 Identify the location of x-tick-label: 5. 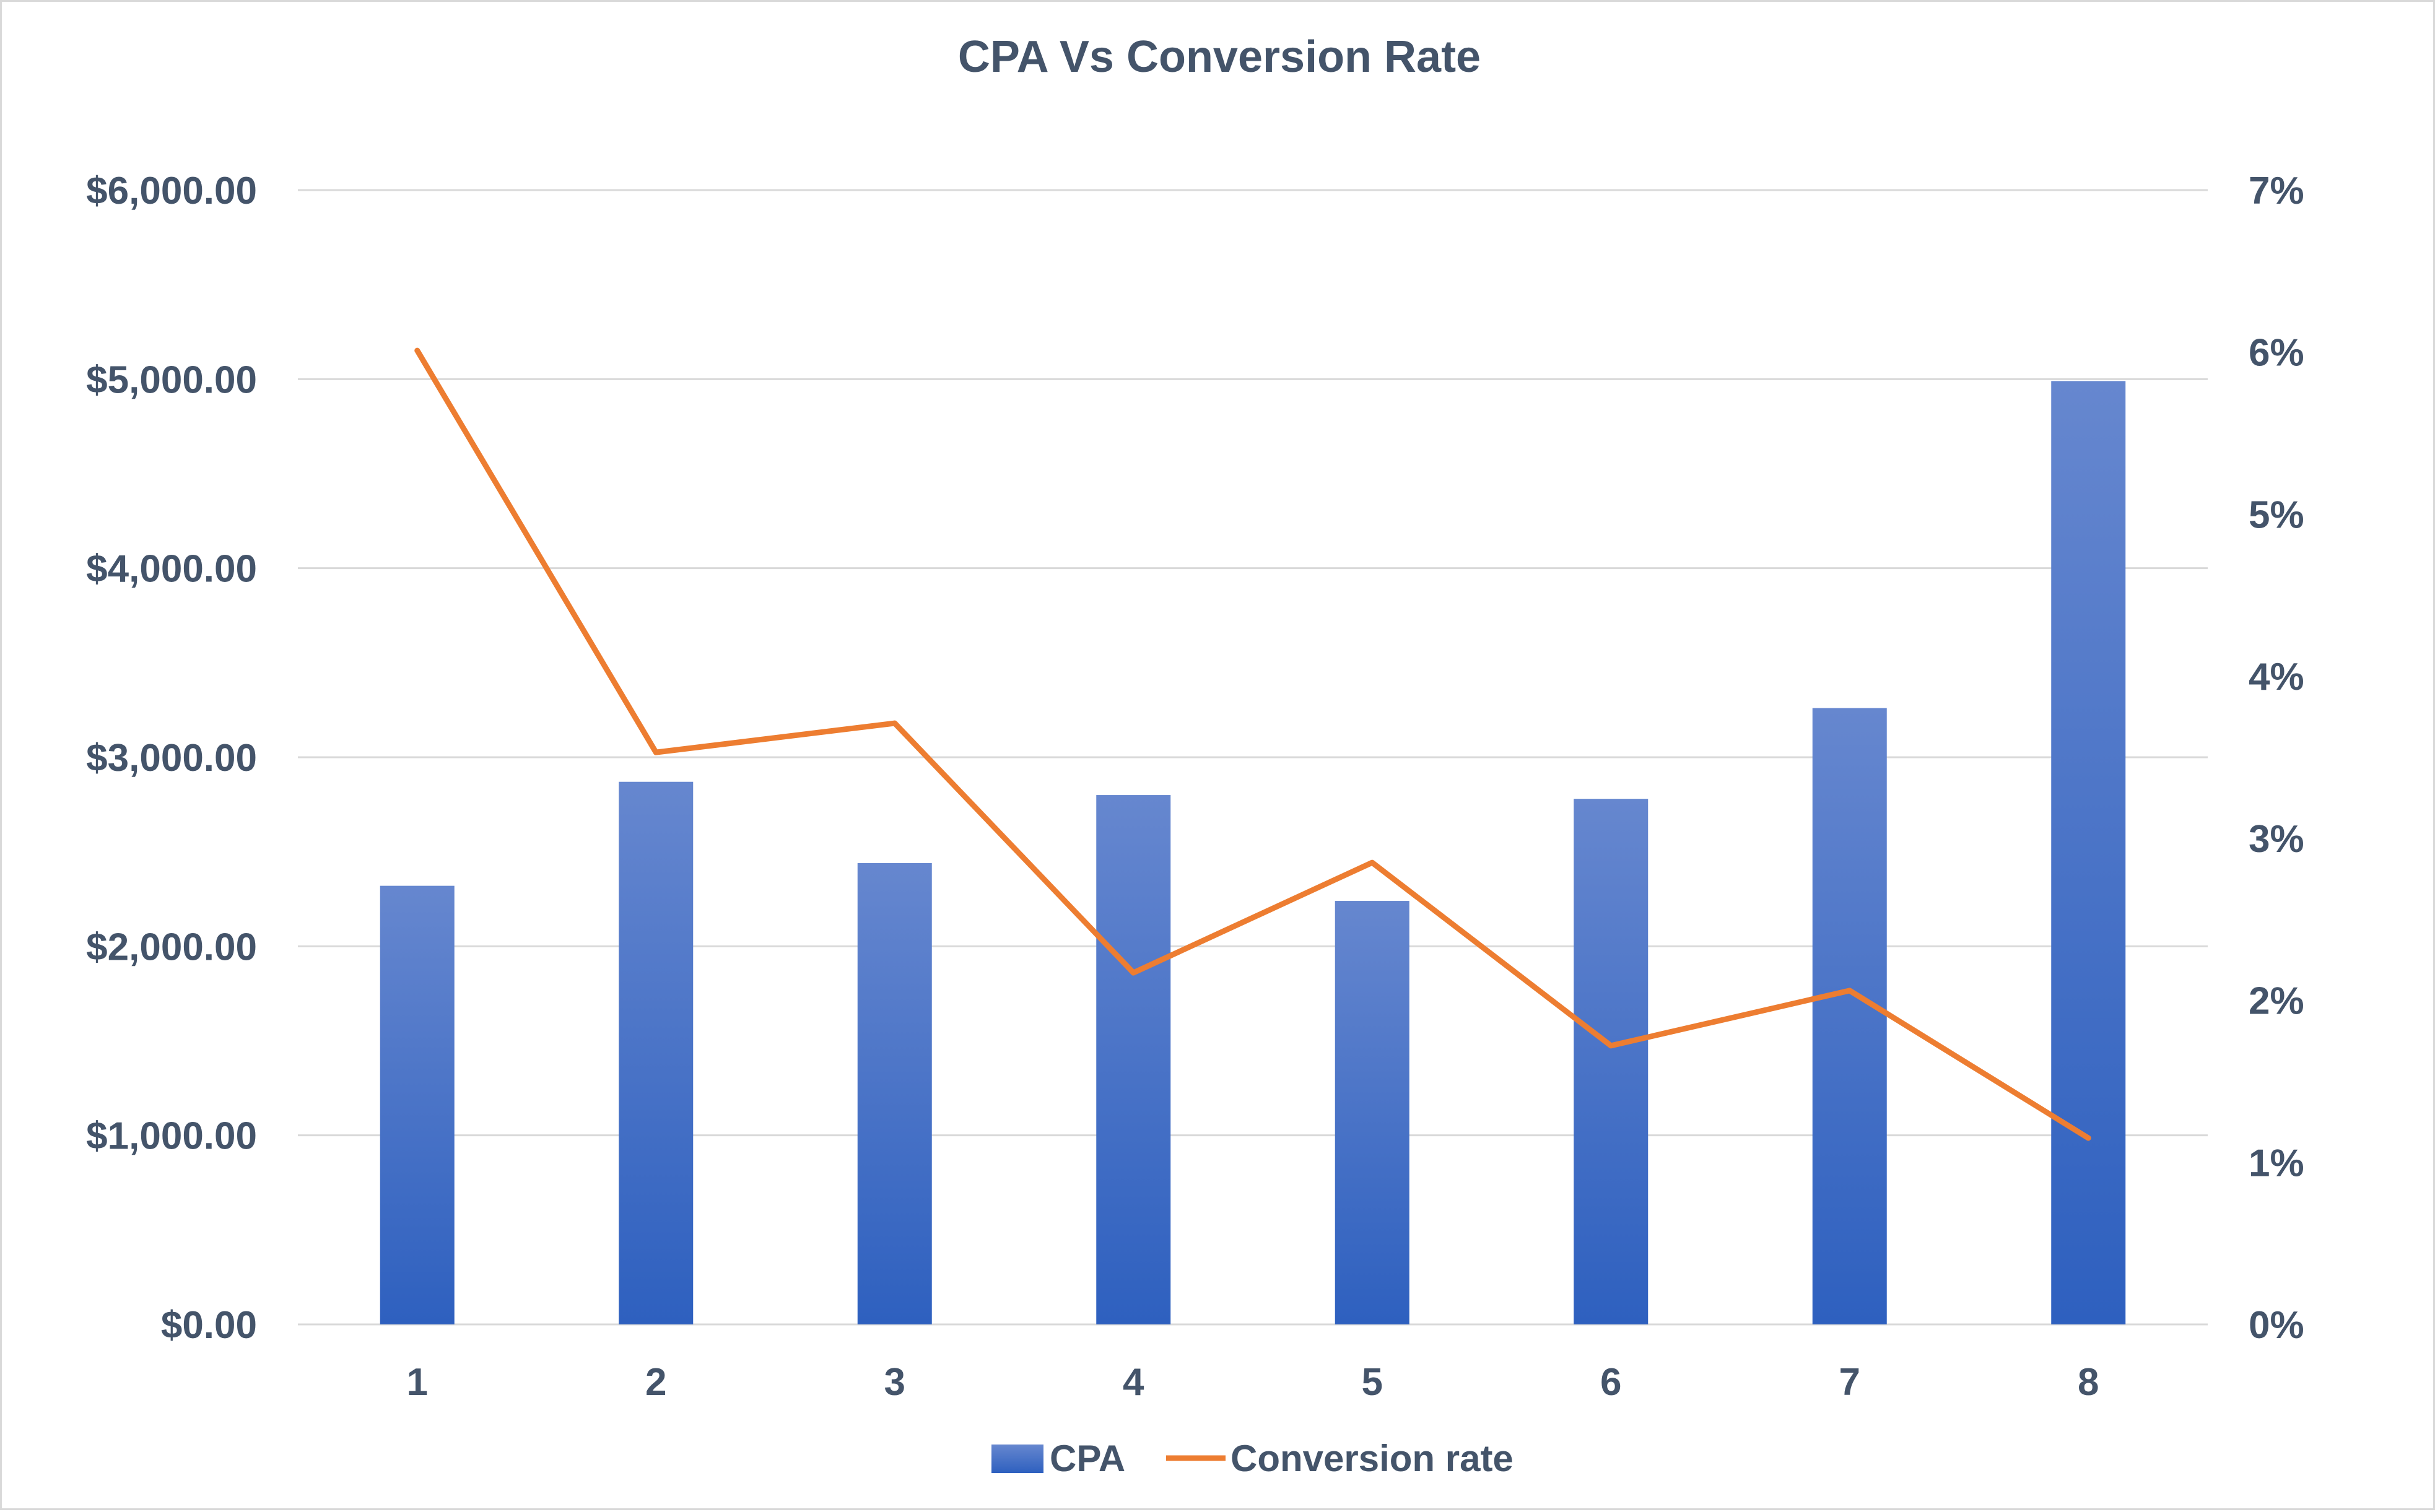
(1372, 1382).